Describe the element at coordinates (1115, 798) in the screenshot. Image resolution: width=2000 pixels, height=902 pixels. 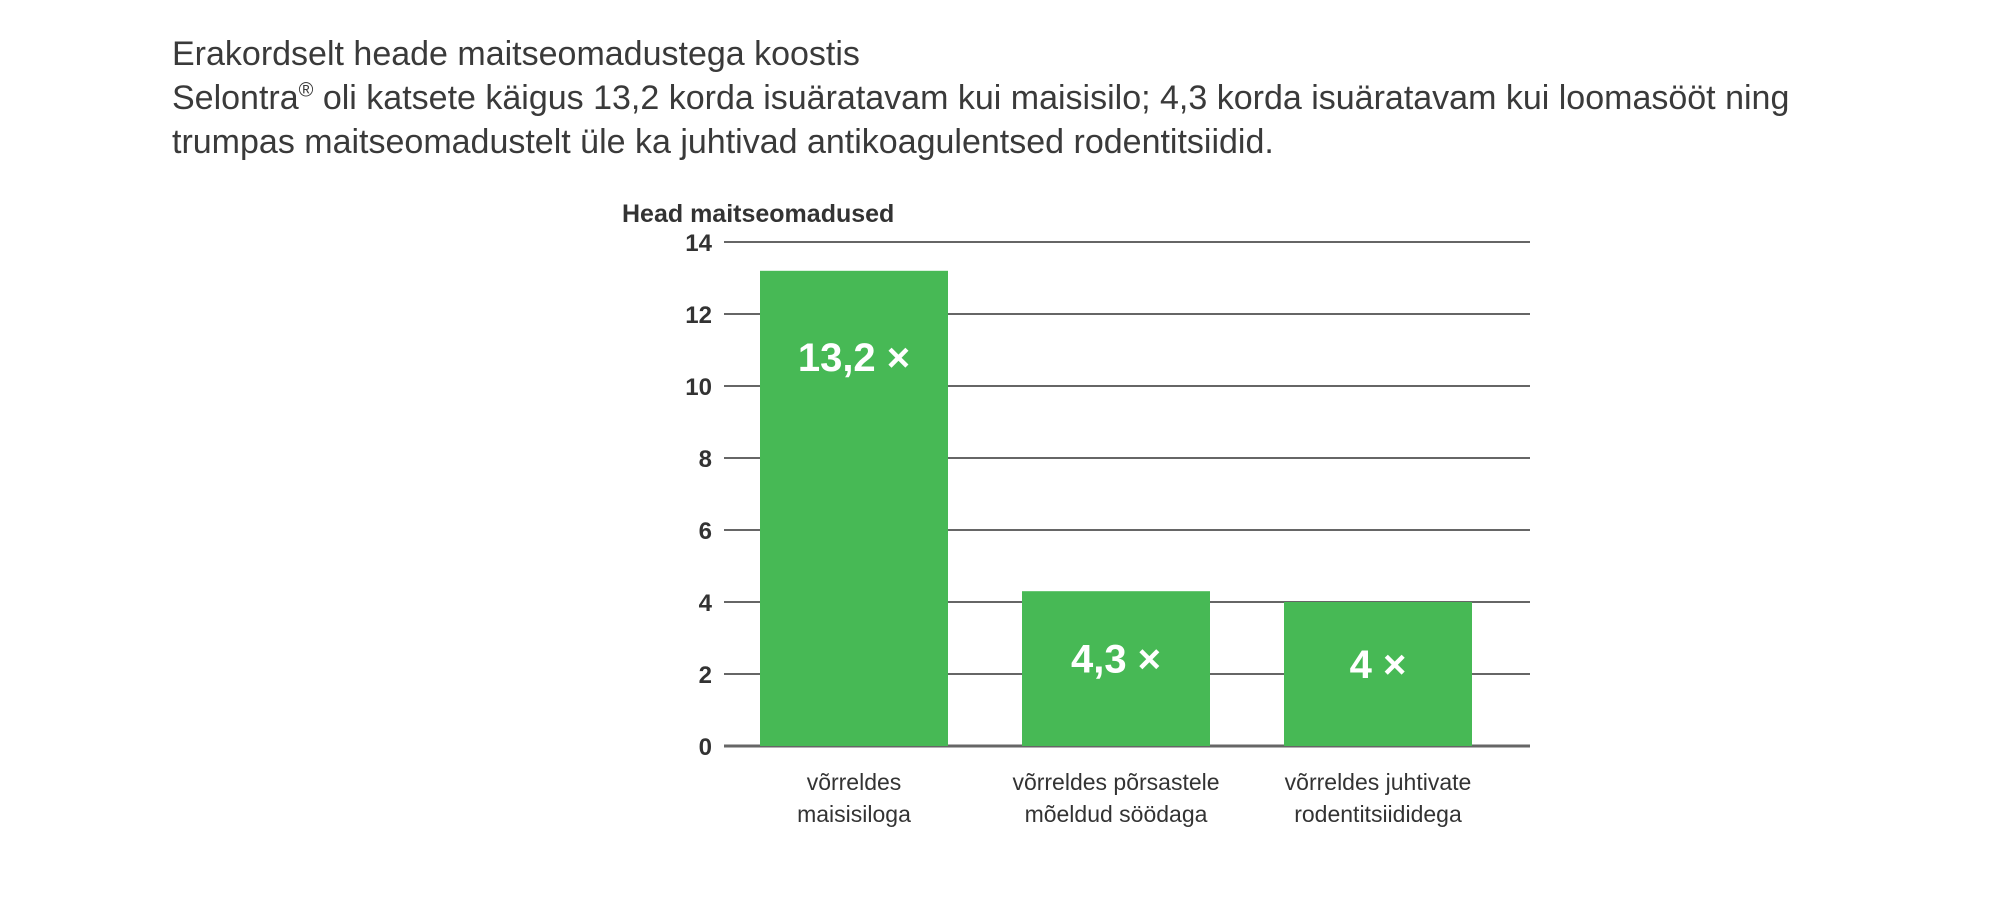
I see `category-label-2: võrreldes põrsastele mõeldud söödaga` at that location.